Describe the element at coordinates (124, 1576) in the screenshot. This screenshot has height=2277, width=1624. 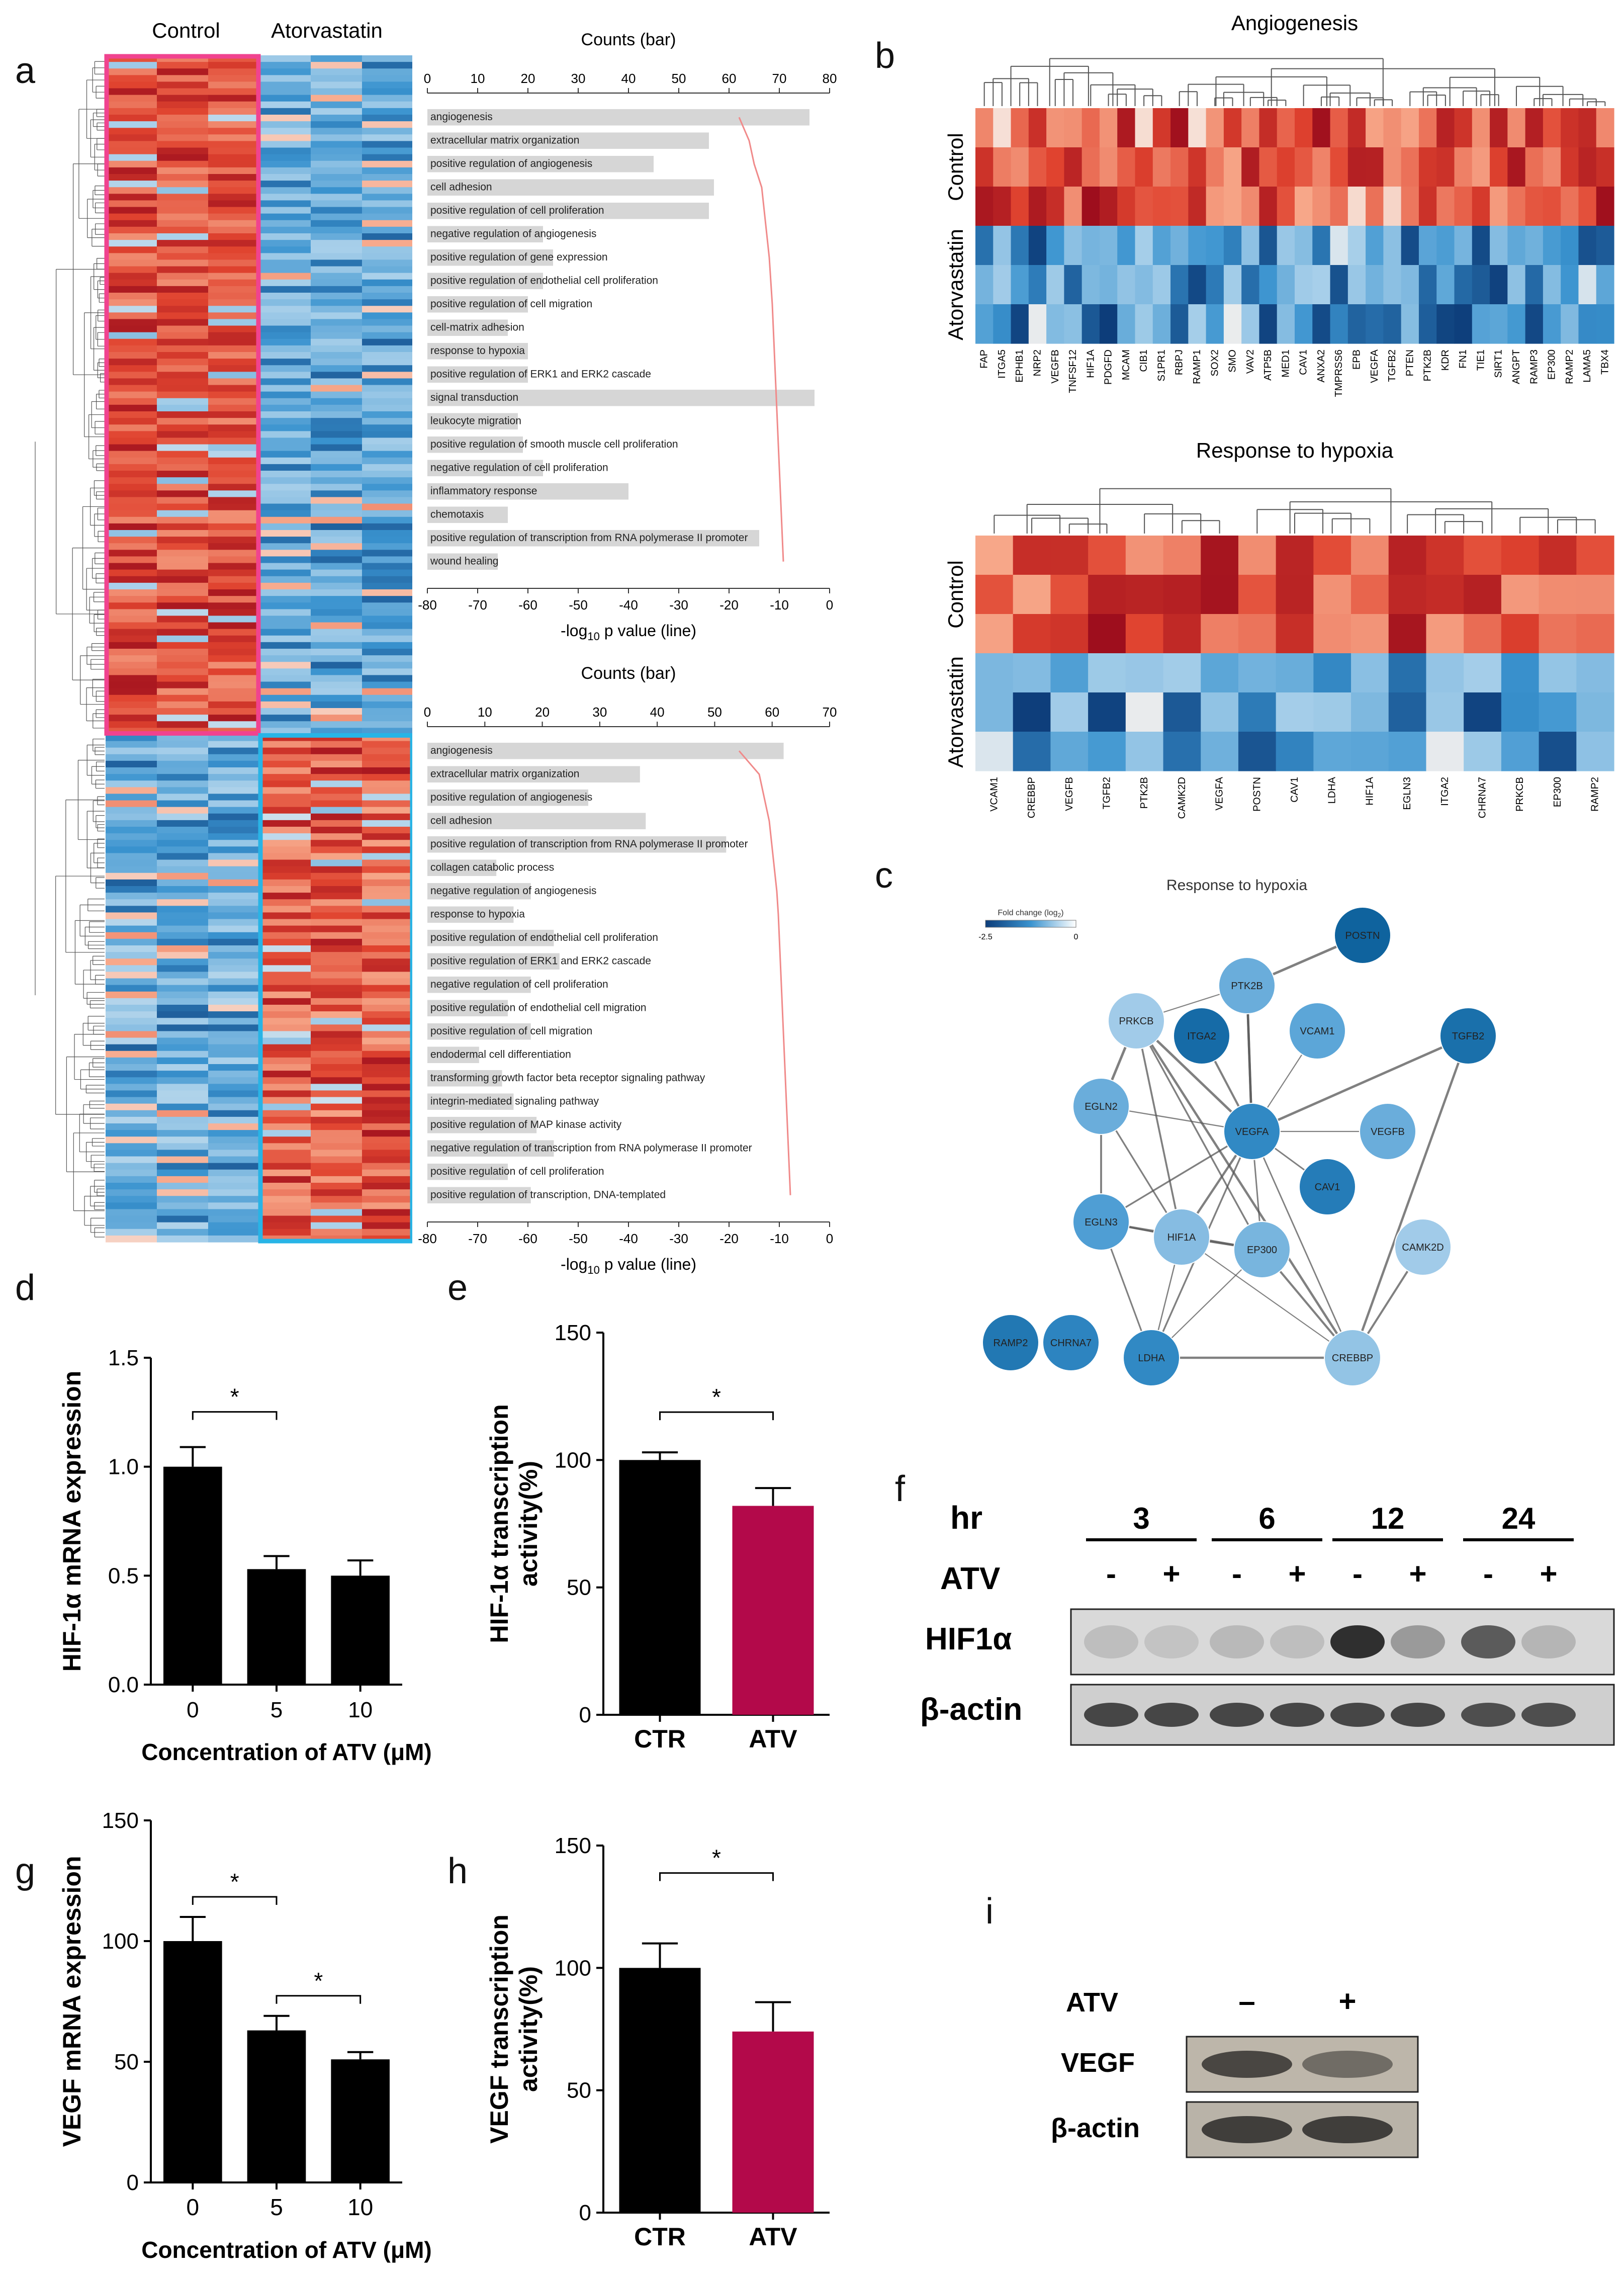
I see `bar-y-tick-label: 0.5` at that location.